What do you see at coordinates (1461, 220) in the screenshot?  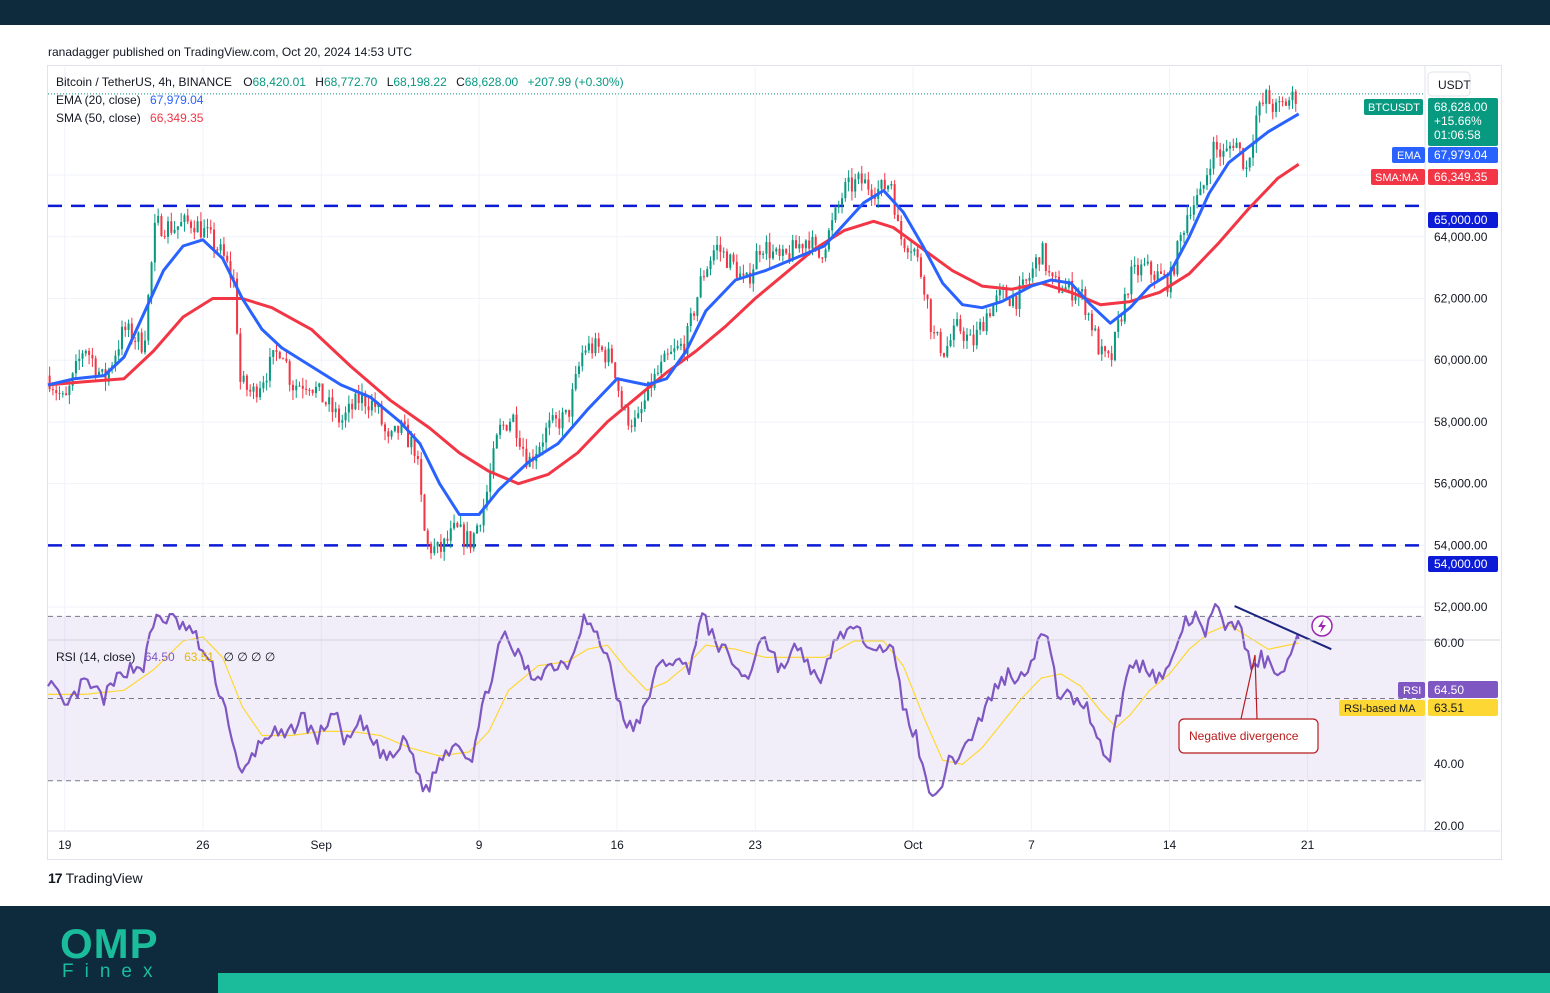 I see `level-tag-65000-label: 65,000.00` at bounding box center [1461, 220].